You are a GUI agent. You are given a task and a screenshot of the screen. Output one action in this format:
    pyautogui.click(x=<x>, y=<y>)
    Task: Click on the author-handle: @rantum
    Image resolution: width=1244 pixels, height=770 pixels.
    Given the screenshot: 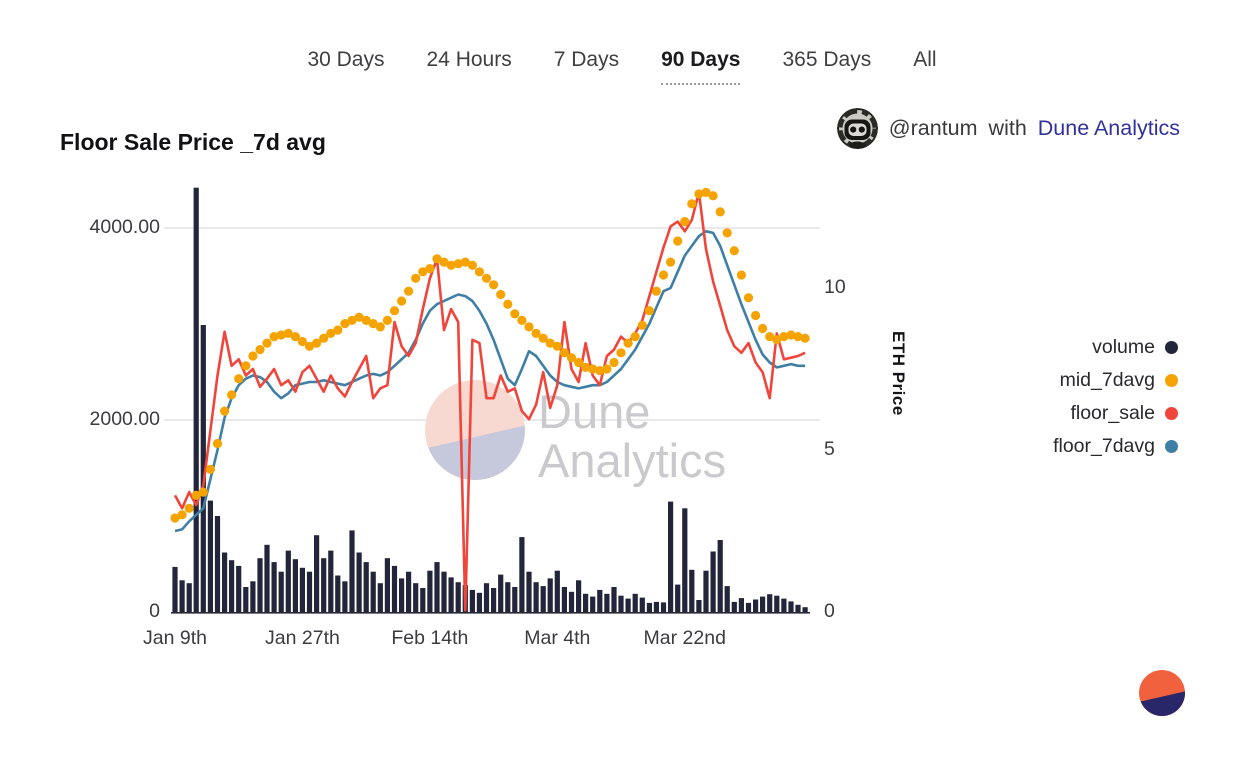 What is the action you would take?
    pyautogui.click(x=933, y=128)
    